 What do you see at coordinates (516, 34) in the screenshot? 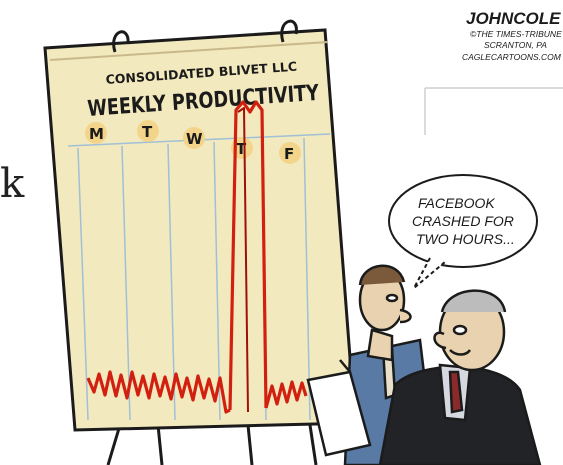
I see `signature-line-1: ©THE TIMES-TRIBUNE` at bounding box center [516, 34].